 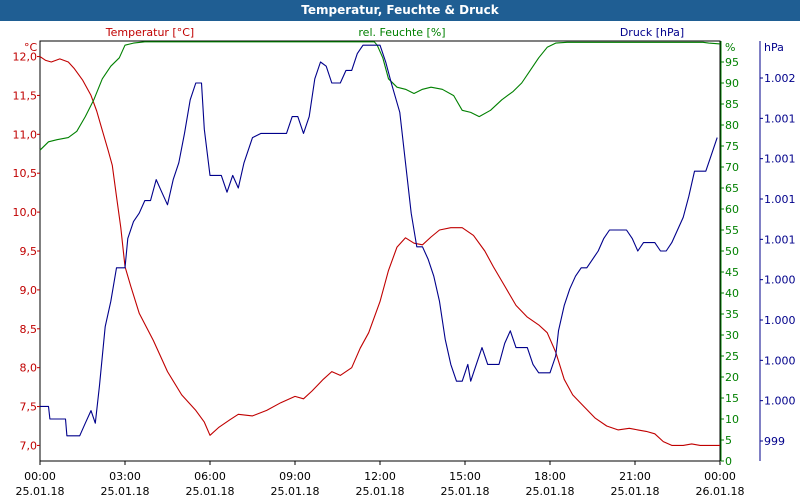 What do you see at coordinates (728, 461) in the screenshot?
I see `humidity-tick-label: 0` at bounding box center [728, 461].